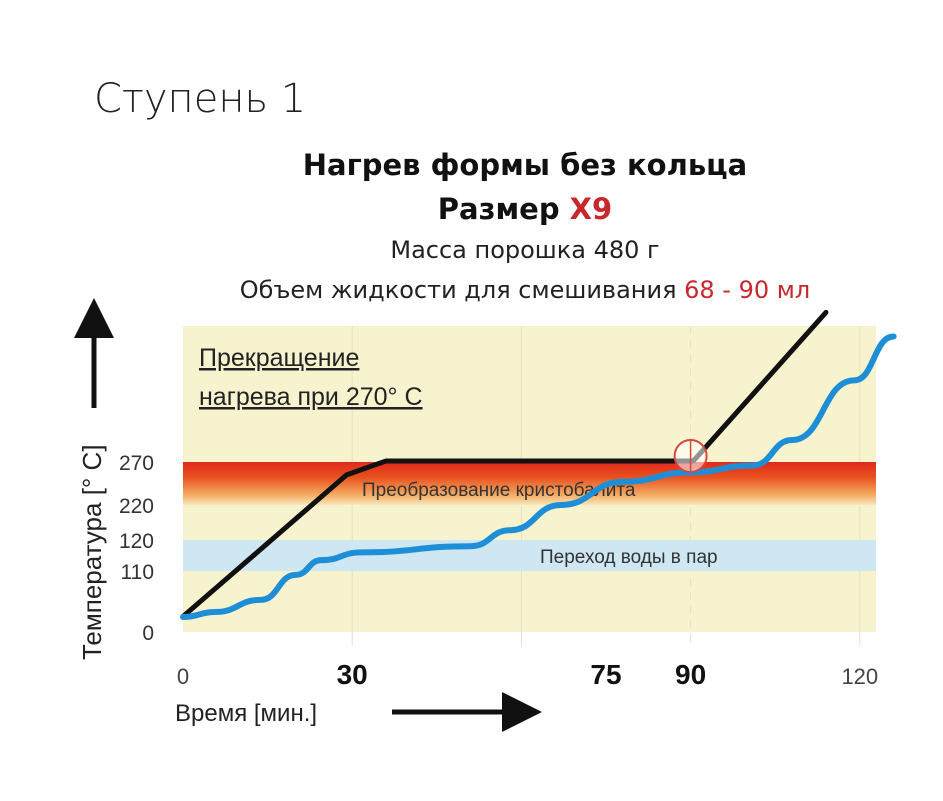  Describe the element at coordinates (148, 633) in the screenshot. I see `y-tick-label: 0` at that location.